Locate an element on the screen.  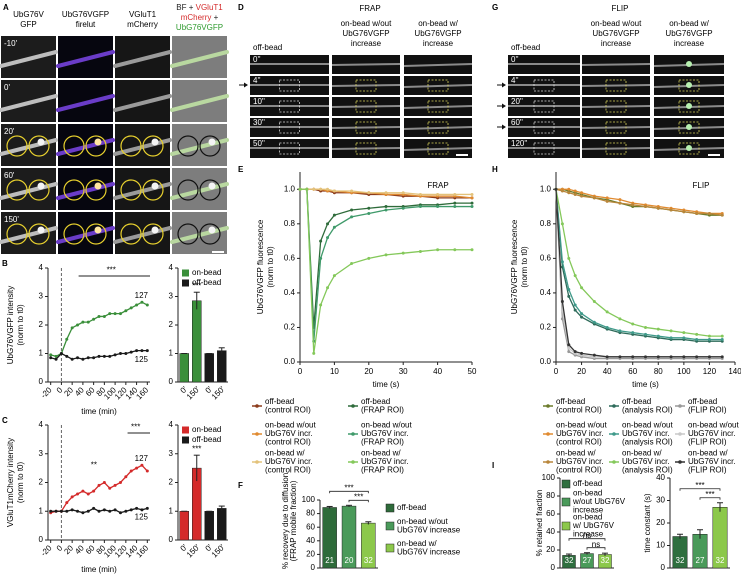
column-header: on-bead w/out UbG76VGFP increase is located at coordinates (616, 33).